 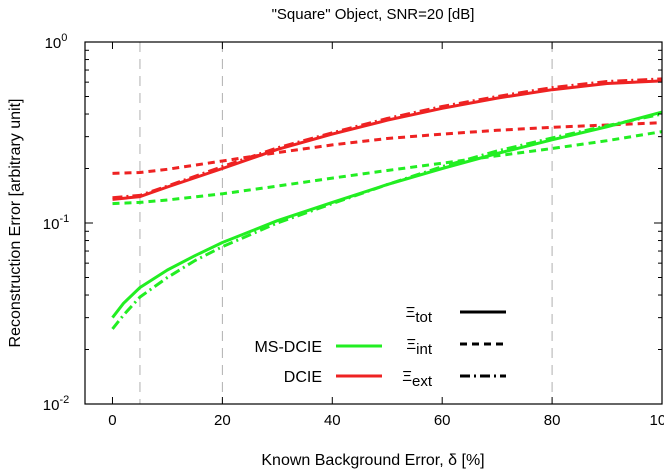 What do you see at coordinates (656, 420) in the screenshot?
I see `x-tick-label: 100` at bounding box center [656, 420].